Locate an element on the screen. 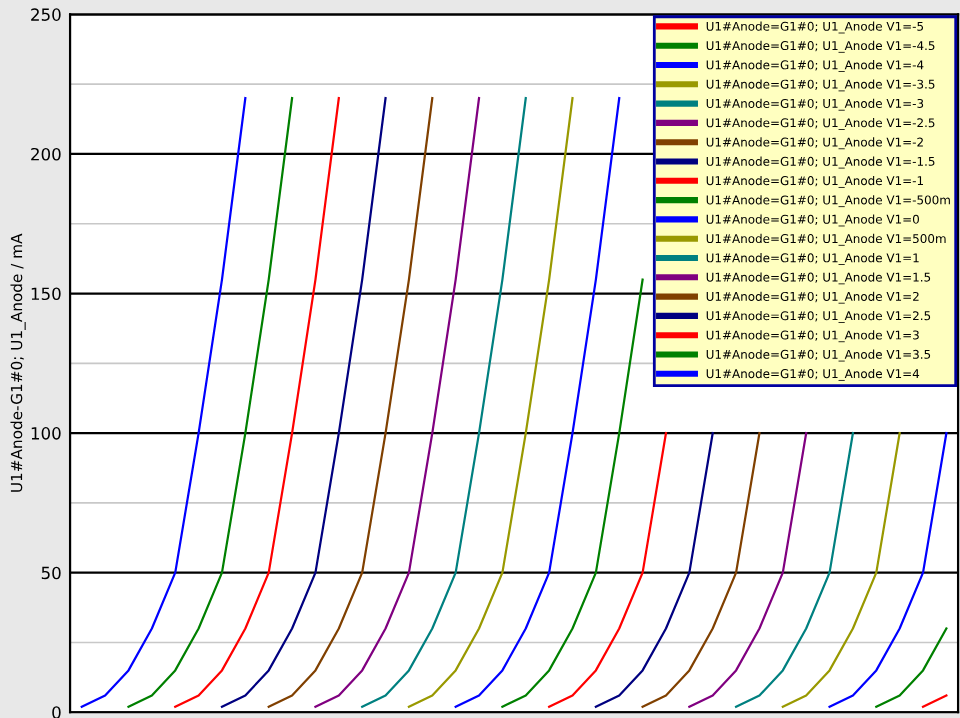 The width and height of the screenshot is (960, 718). y-tick-label: 100 is located at coordinates (46, 433).